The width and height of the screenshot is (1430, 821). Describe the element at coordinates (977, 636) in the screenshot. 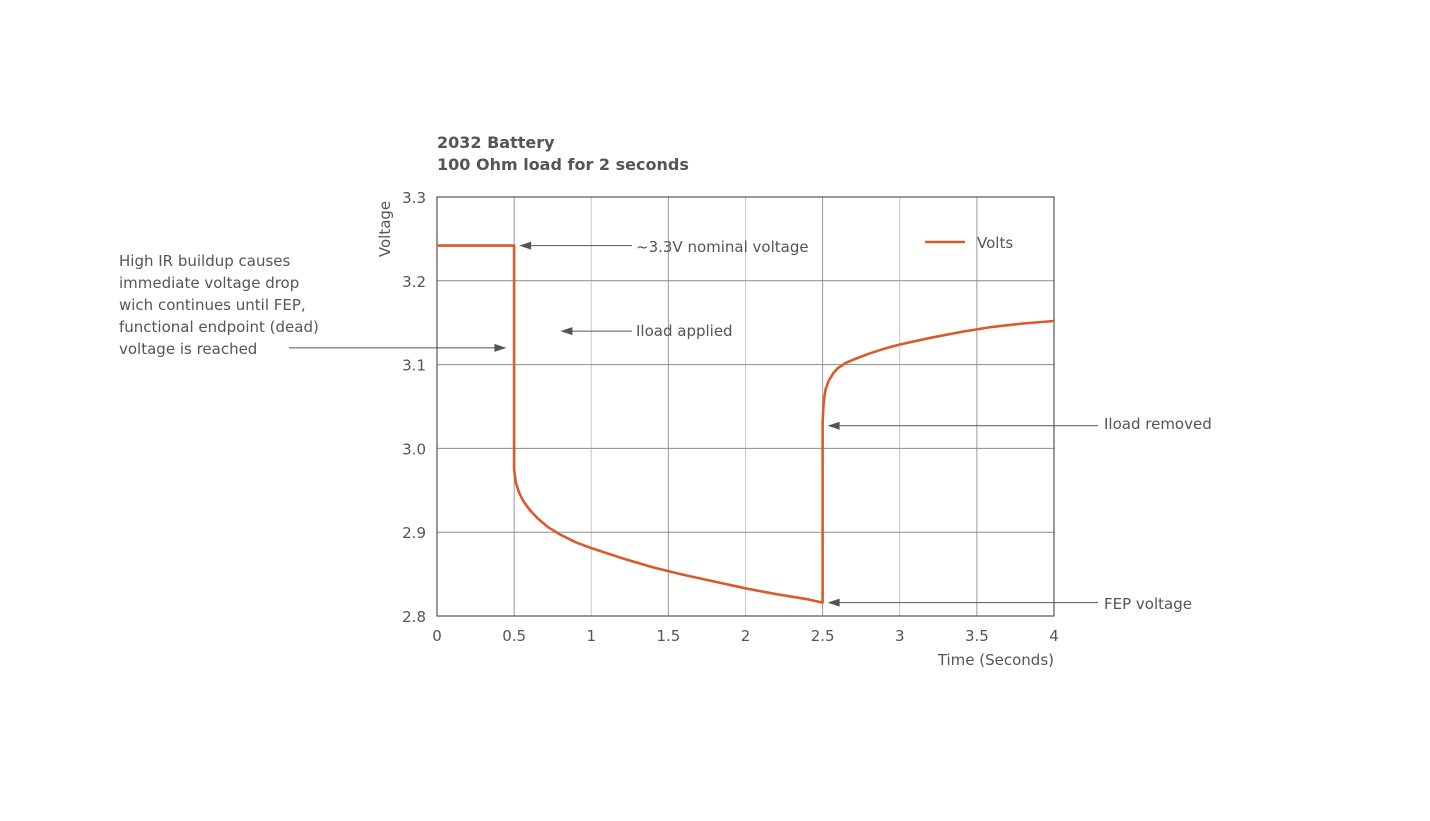

I see `x-tick-label: 3.5` at that location.